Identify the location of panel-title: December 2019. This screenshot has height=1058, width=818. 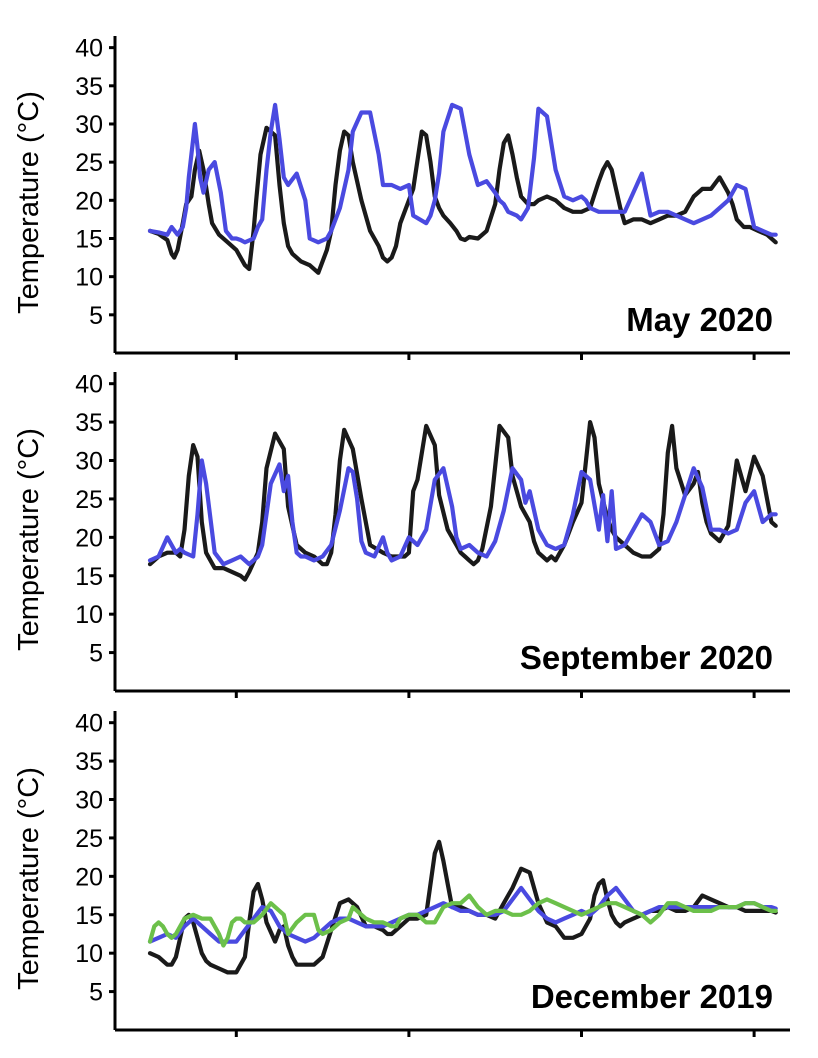
(652, 996).